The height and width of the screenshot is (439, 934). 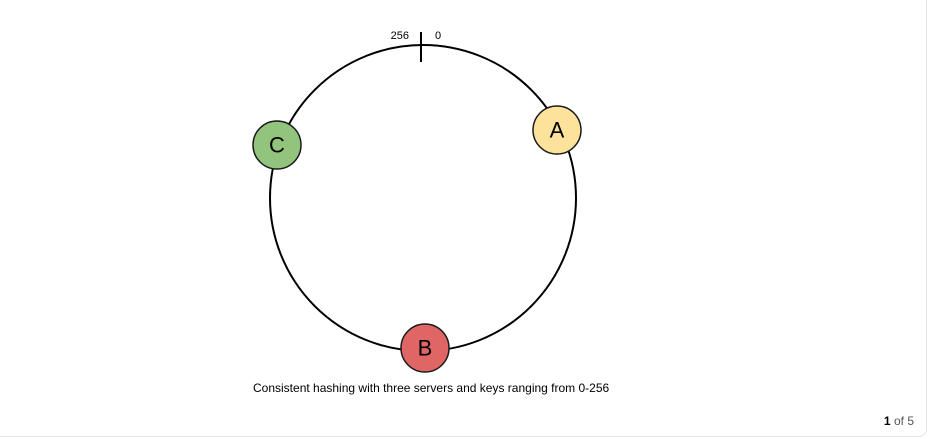 I want to click on server-b-label: B, so click(x=425, y=348).